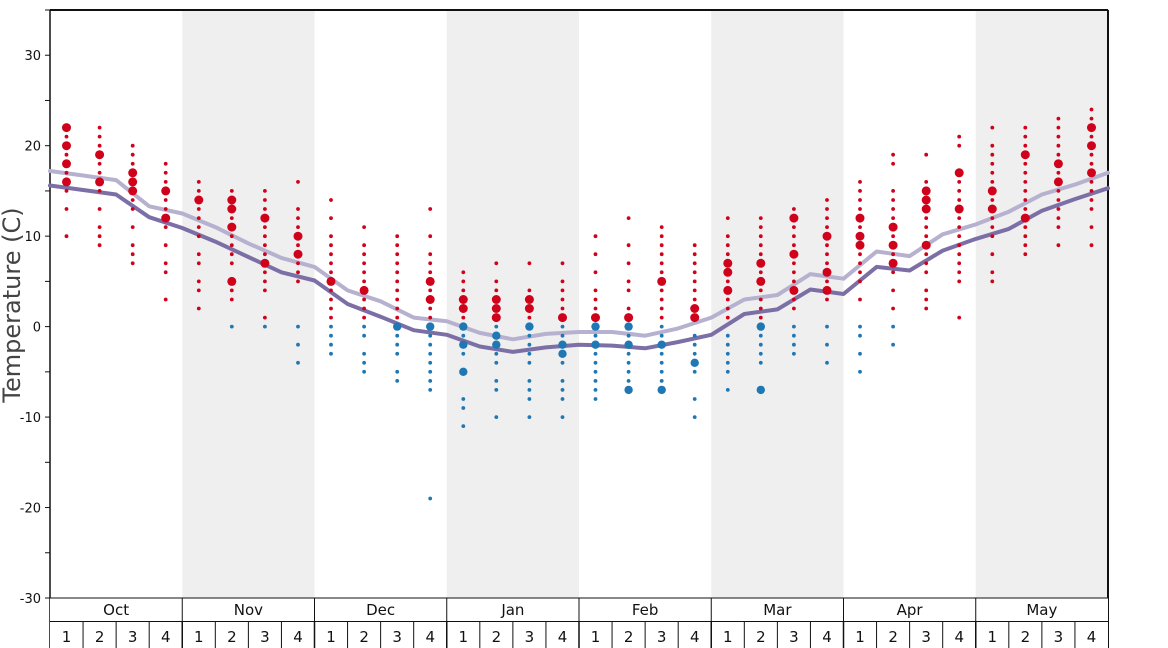  Describe the element at coordinates (30, 599) in the screenshot. I see `y-tick-label: -30` at that location.